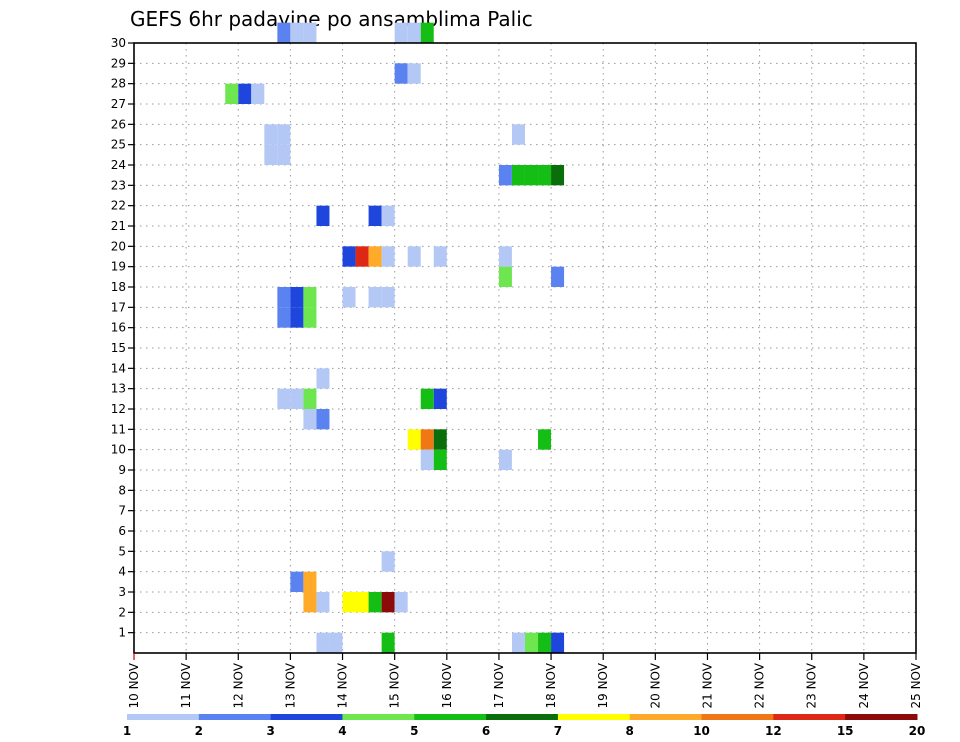 This screenshot has height=742, width=960. What do you see at coordinates (186, 685) in the screenshot?
I see `x-tick-label: 11 NOV` at bounding box center [186, 685].